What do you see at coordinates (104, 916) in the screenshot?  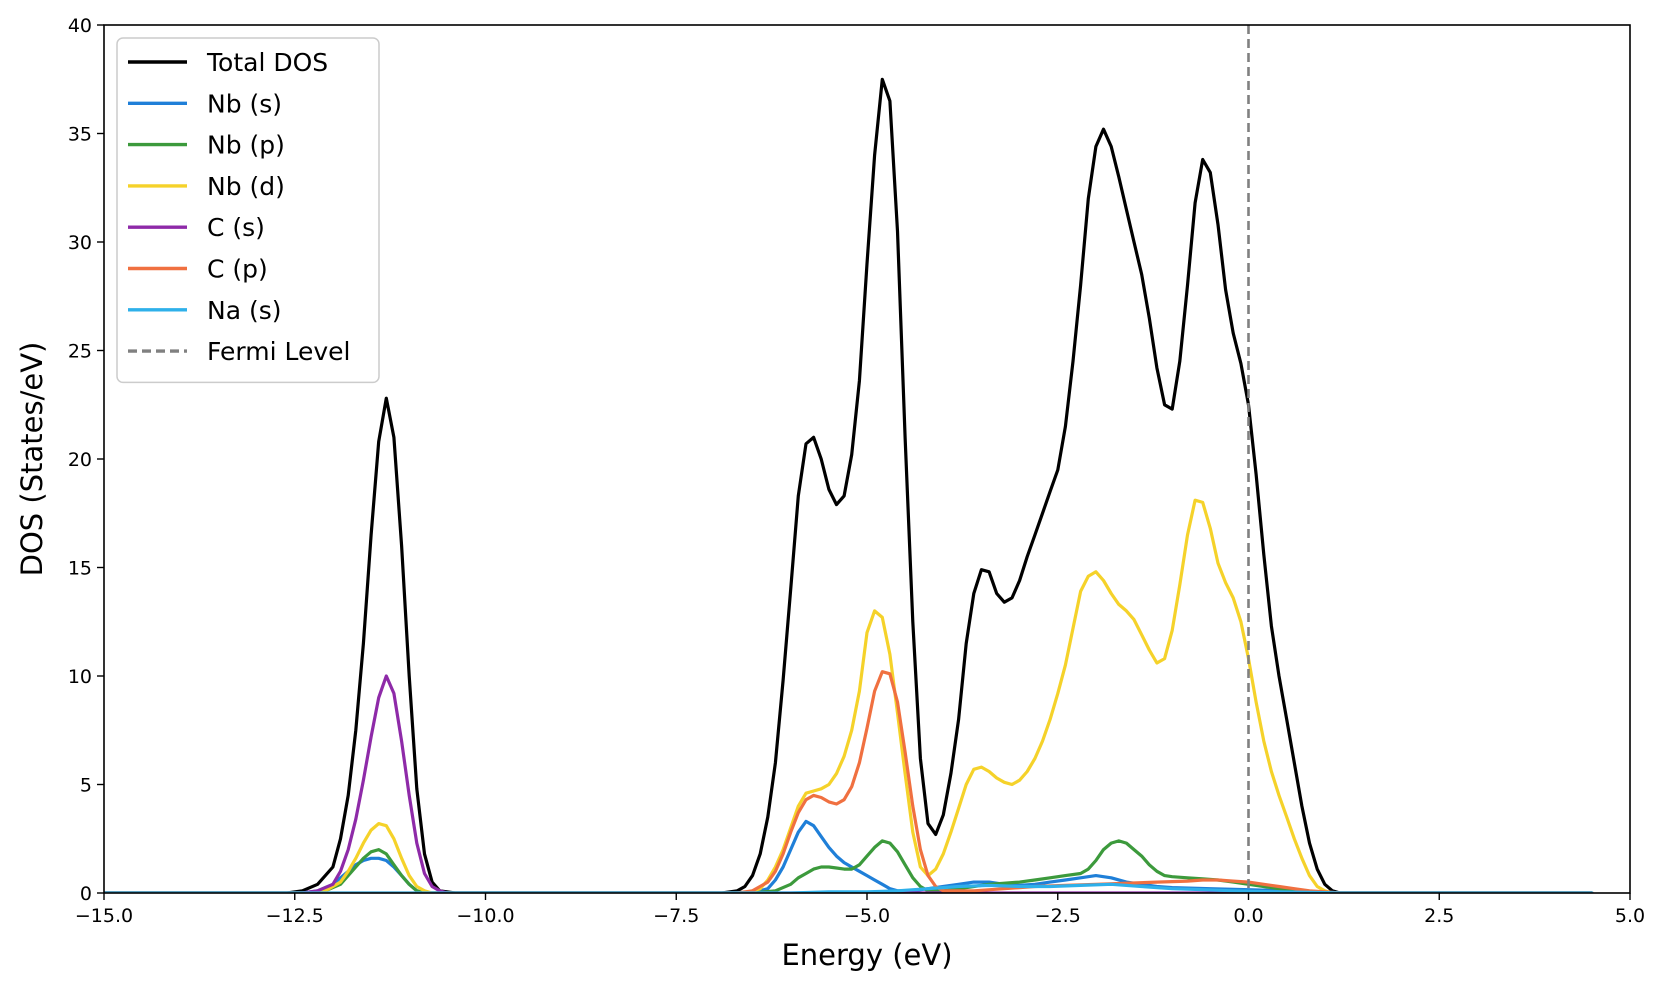 I see `x-tick-label: −15.0` at bounding box center [104, 916].